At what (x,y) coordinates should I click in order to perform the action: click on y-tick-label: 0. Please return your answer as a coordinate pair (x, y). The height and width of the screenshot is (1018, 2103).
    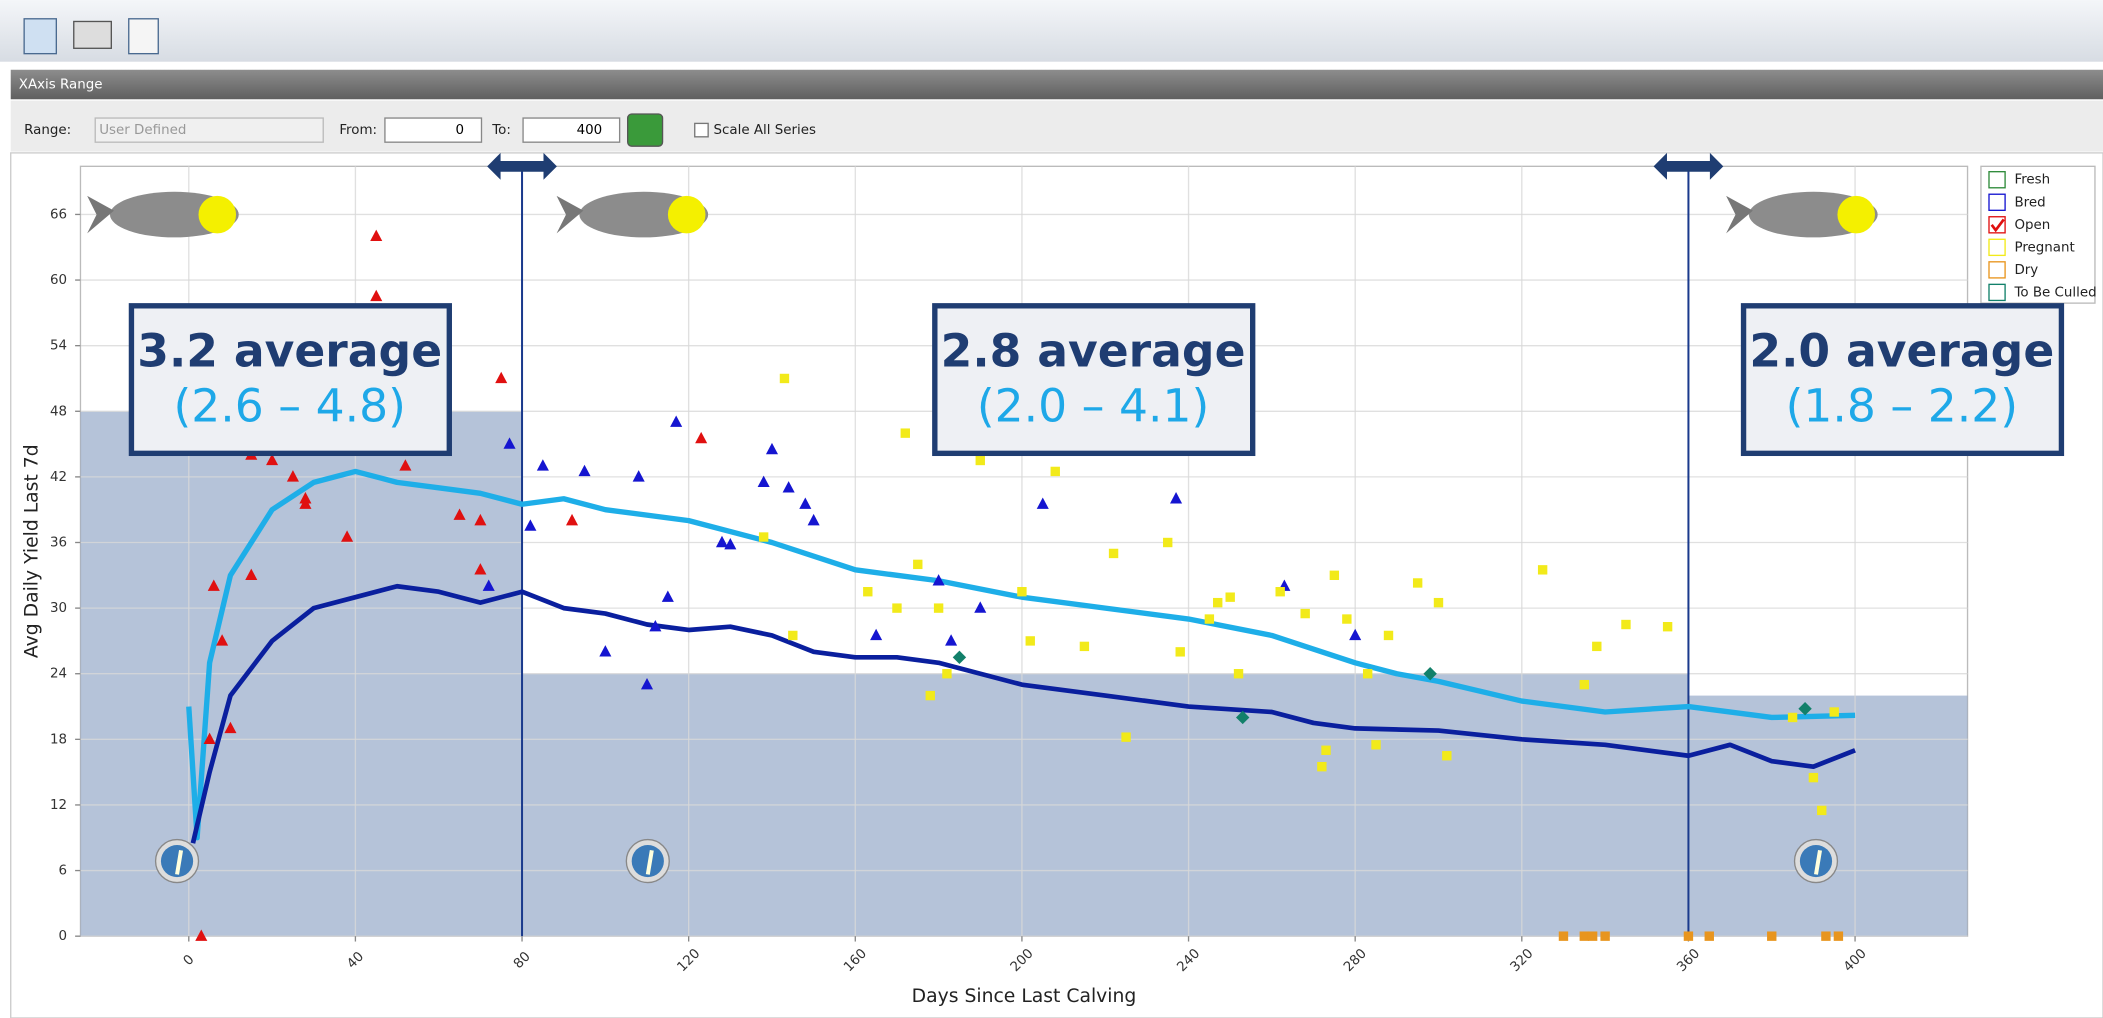
    Looking at the image, I should click on (63, 936).